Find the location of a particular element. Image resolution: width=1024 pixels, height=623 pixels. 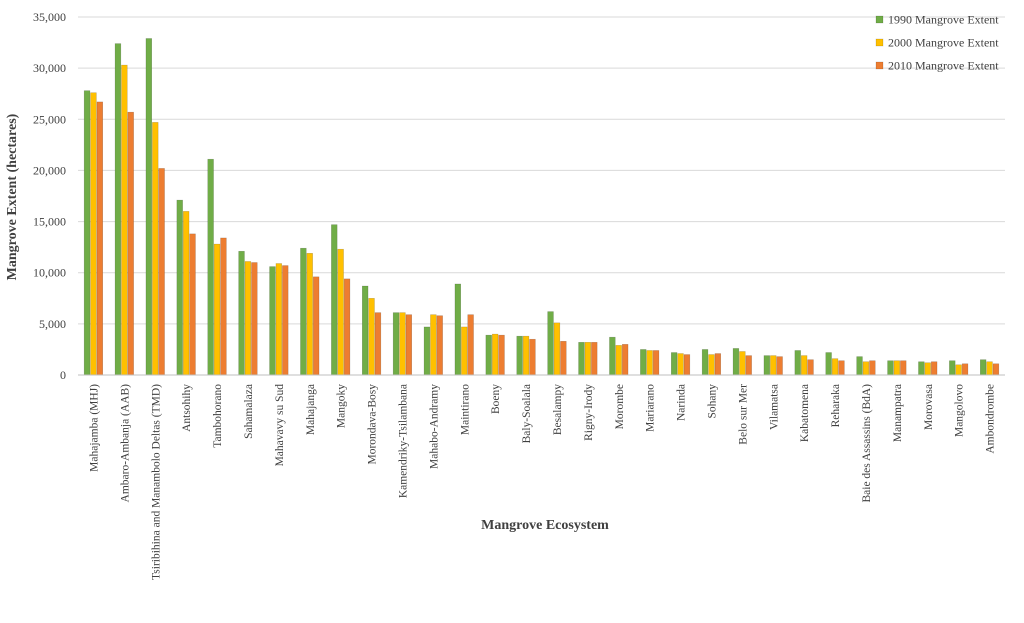

x-tick-label: Sahamalaza is located at coordinates (249, 411).